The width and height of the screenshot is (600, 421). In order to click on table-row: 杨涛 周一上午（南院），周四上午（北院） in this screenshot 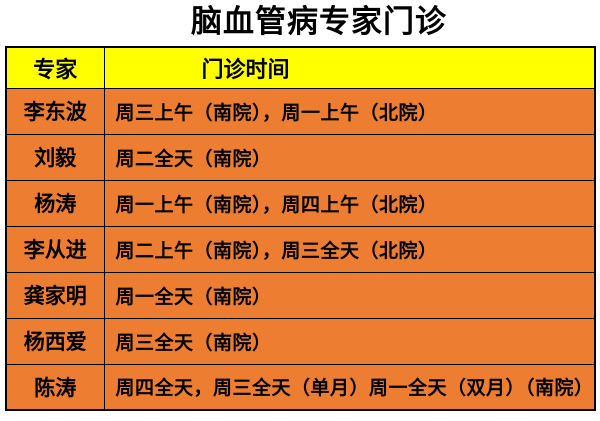, I will do `click(300, 203)`.